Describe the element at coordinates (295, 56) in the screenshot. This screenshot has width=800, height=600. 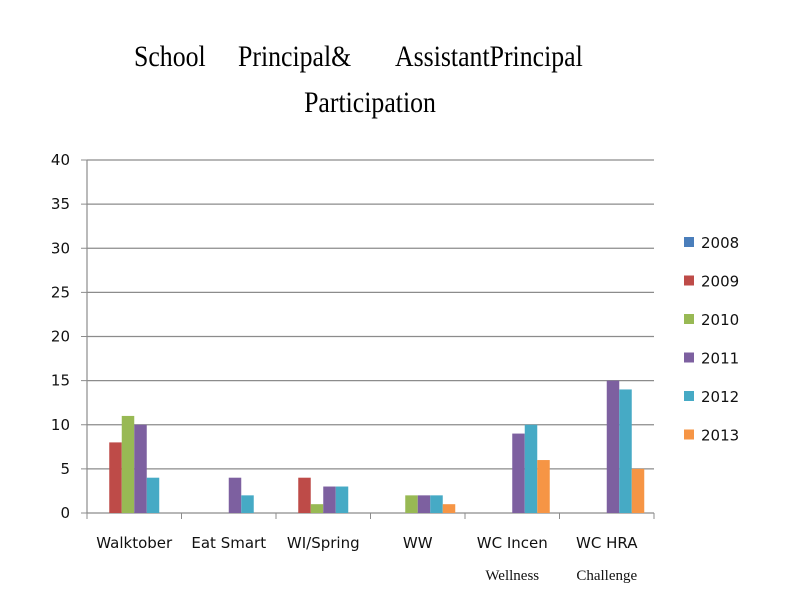
I see `title-word-principal: Principal&` at that location.